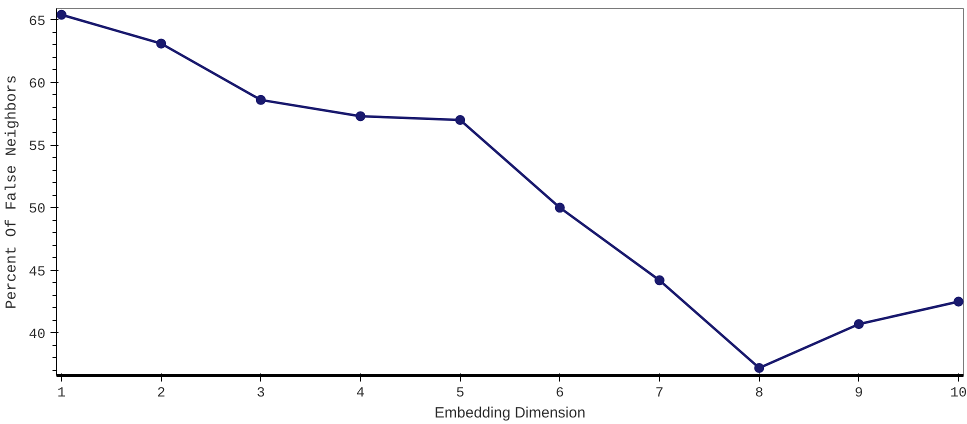  I want to click on x-tick-label: 5, so click(460, 394).